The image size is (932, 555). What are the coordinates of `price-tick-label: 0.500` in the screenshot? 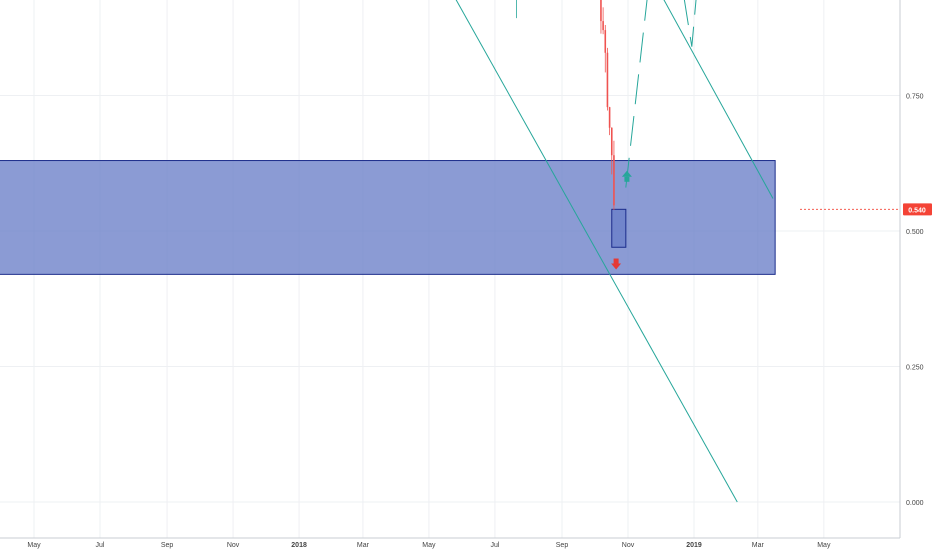 It's located at (915, 232).